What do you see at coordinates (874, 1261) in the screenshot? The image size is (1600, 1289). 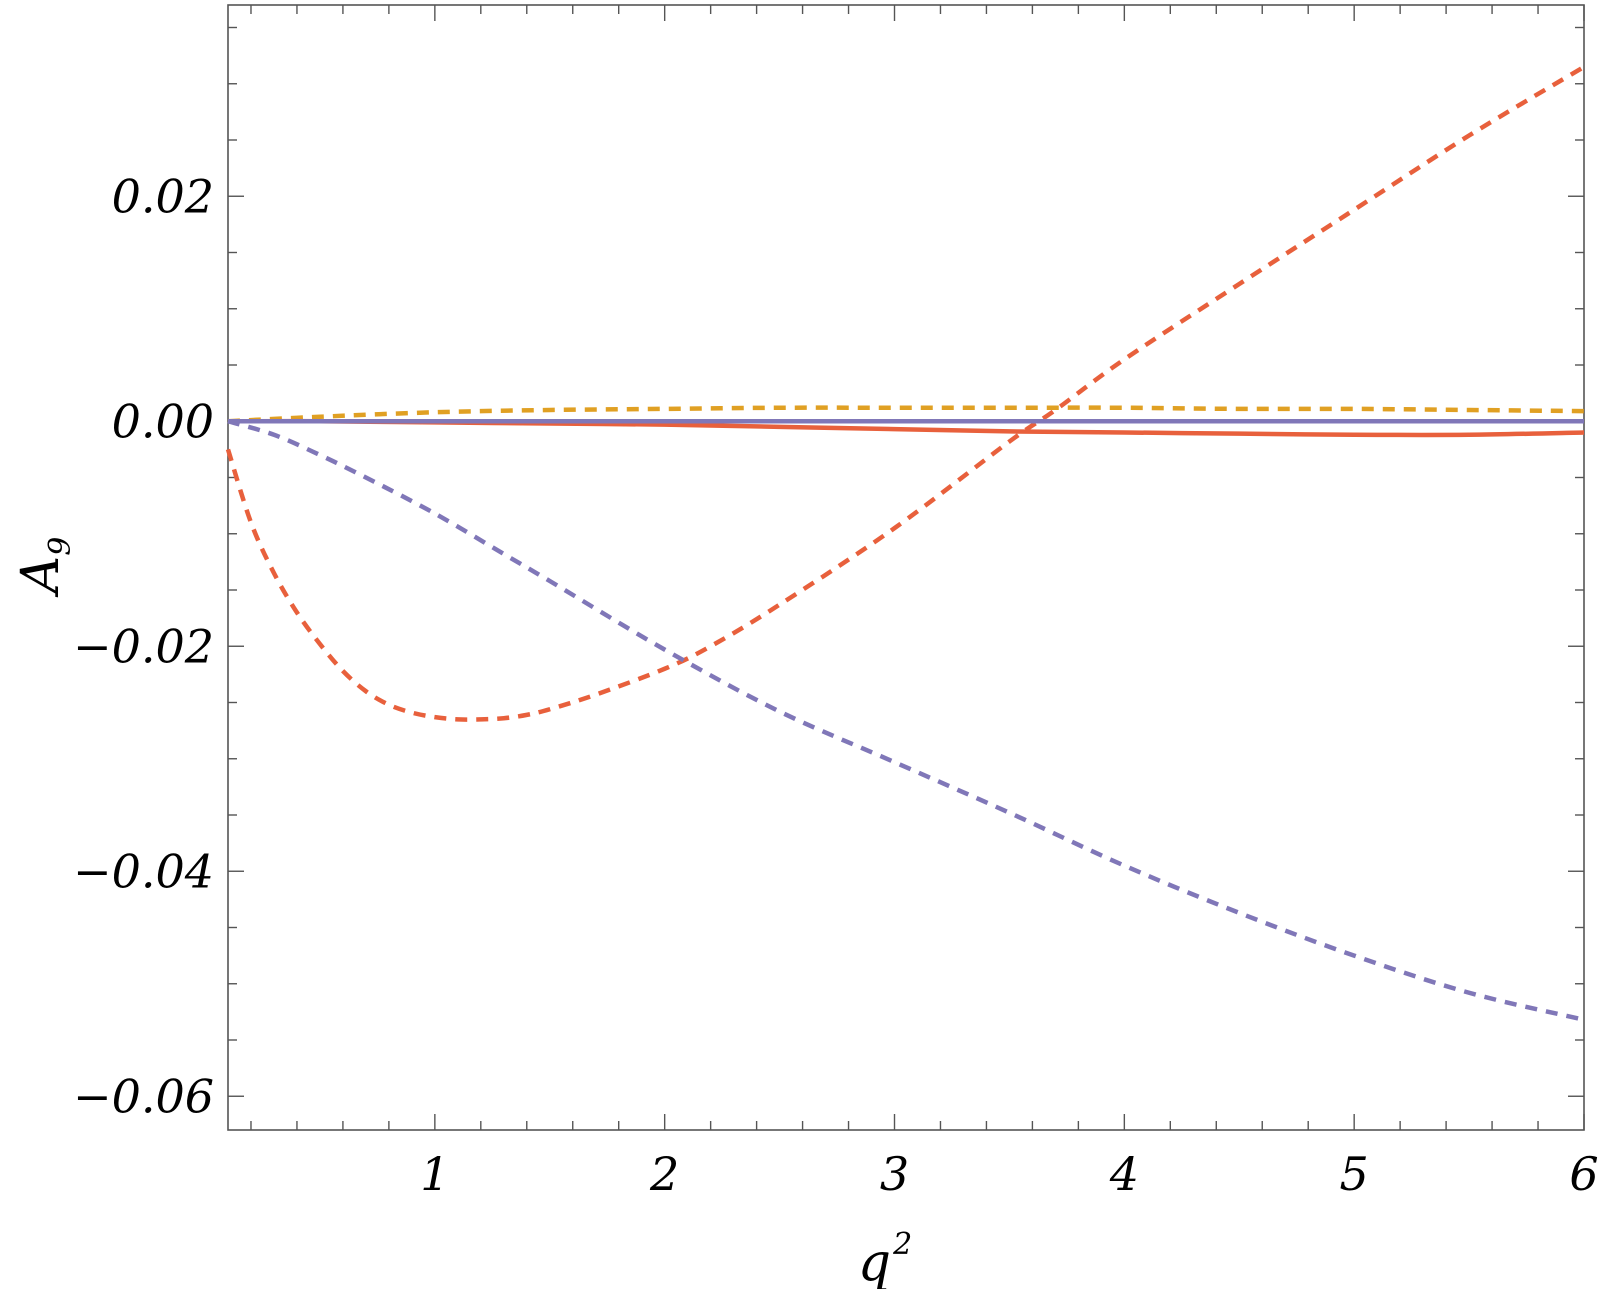 I see `x-axis-title-base: q` at bounding box center [874, 1261].